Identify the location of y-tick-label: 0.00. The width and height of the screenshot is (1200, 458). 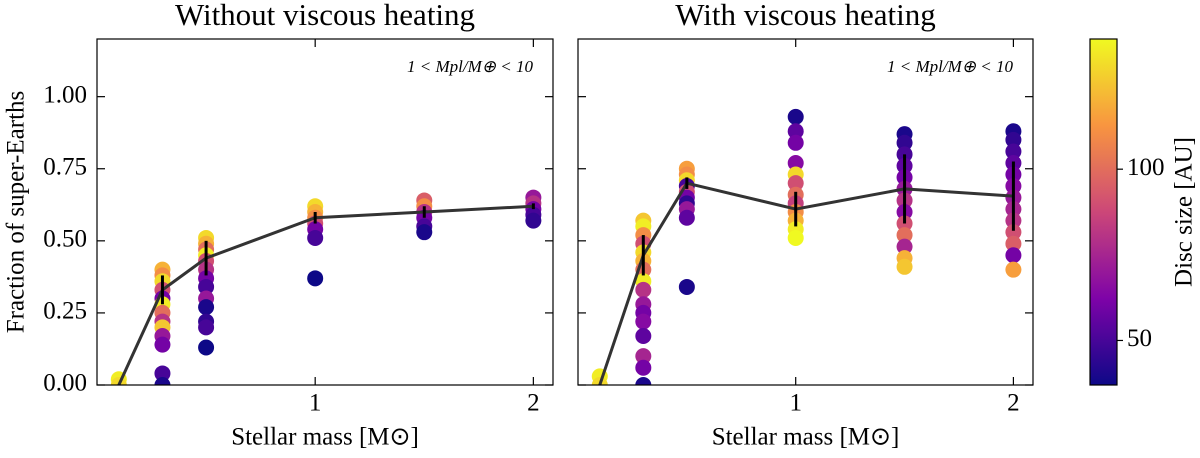
(65, 383).